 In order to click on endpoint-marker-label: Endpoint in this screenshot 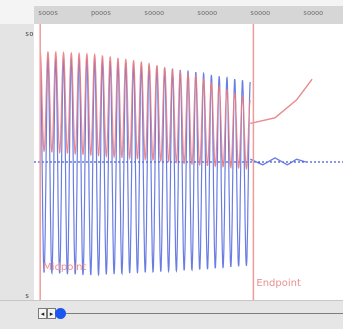, I will do `click(278, 283)`.